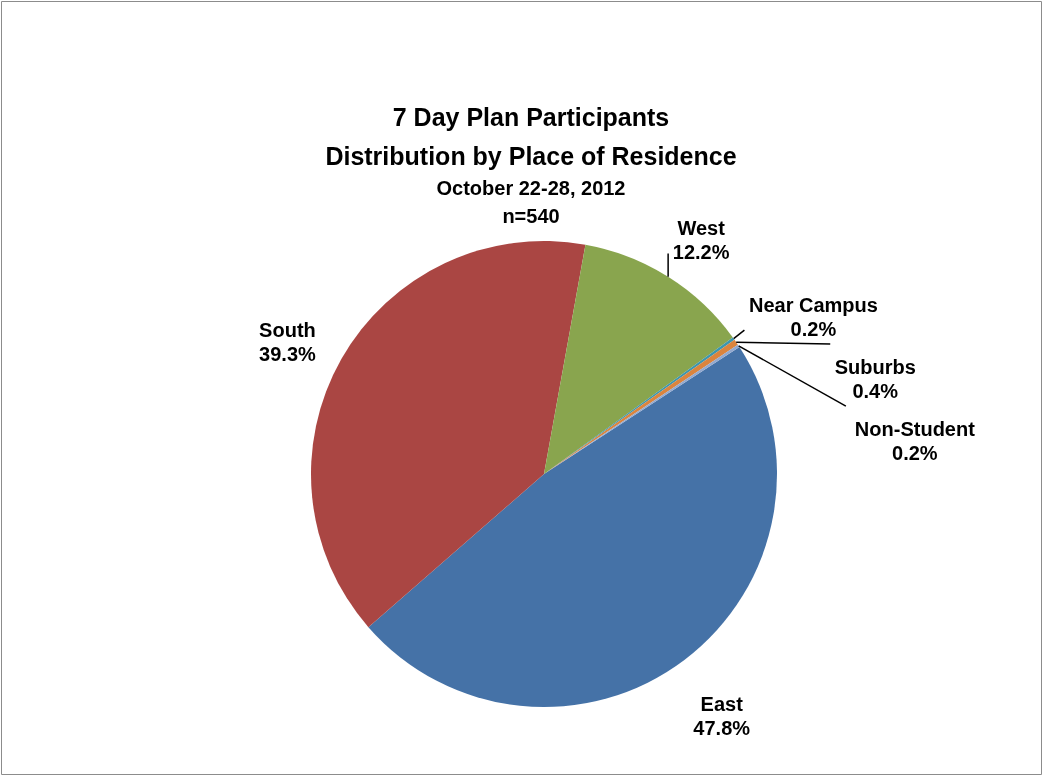 This screenshot has width=1042, height=775. I want to click on data-label: 39.3%, so click(288, 354).